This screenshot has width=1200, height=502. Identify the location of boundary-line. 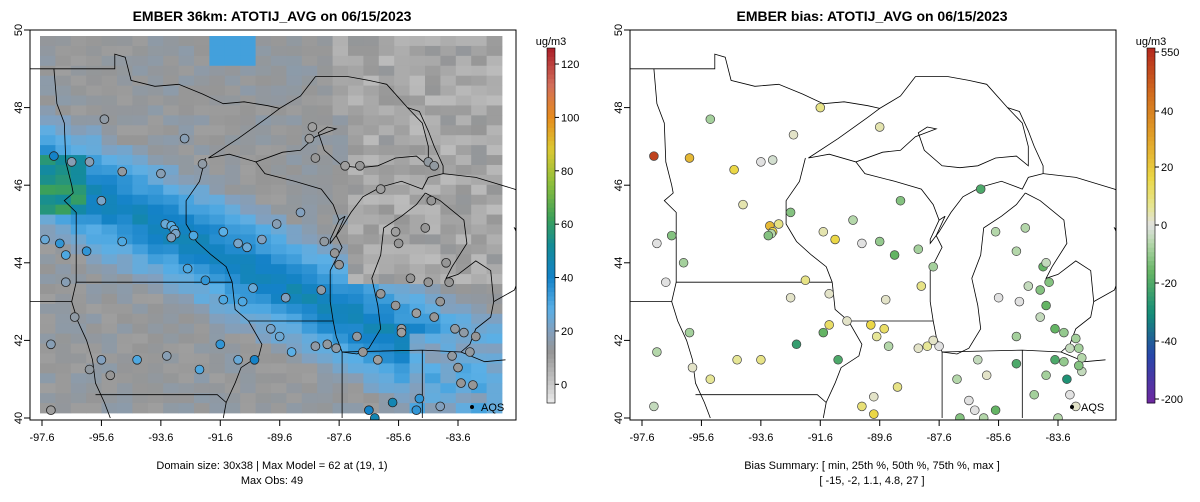
(425, 140).